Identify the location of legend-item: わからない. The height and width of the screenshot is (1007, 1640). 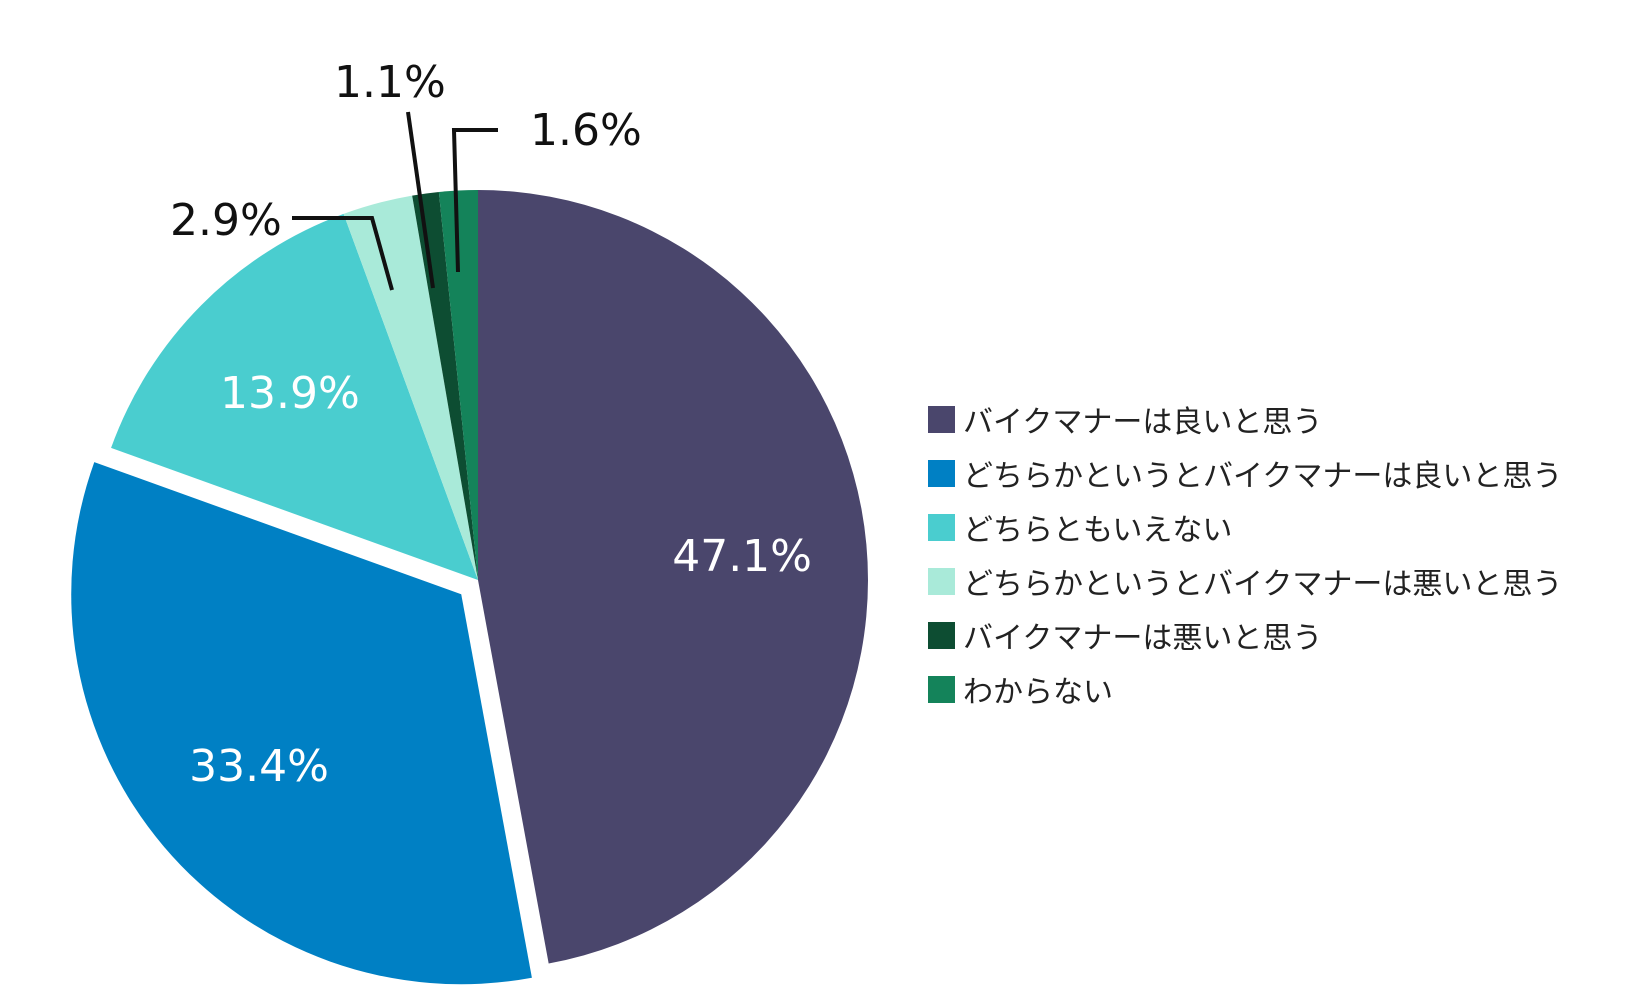
(1245, 689).